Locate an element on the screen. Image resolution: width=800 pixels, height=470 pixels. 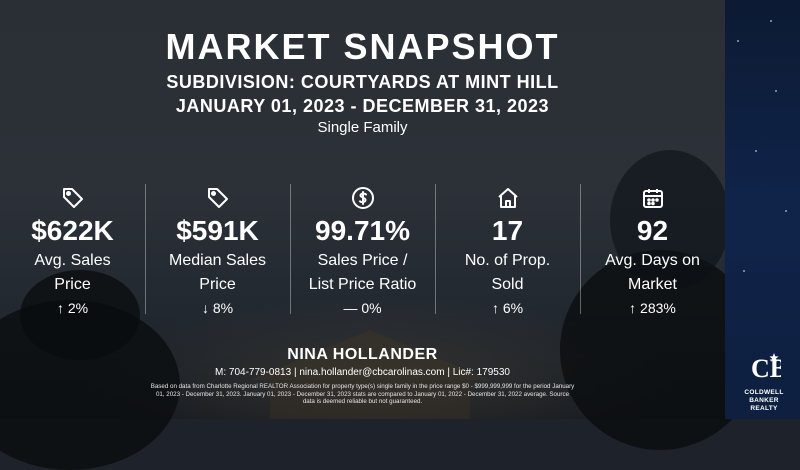
stat-value: 99.71% is located at coordinates (362, 230).